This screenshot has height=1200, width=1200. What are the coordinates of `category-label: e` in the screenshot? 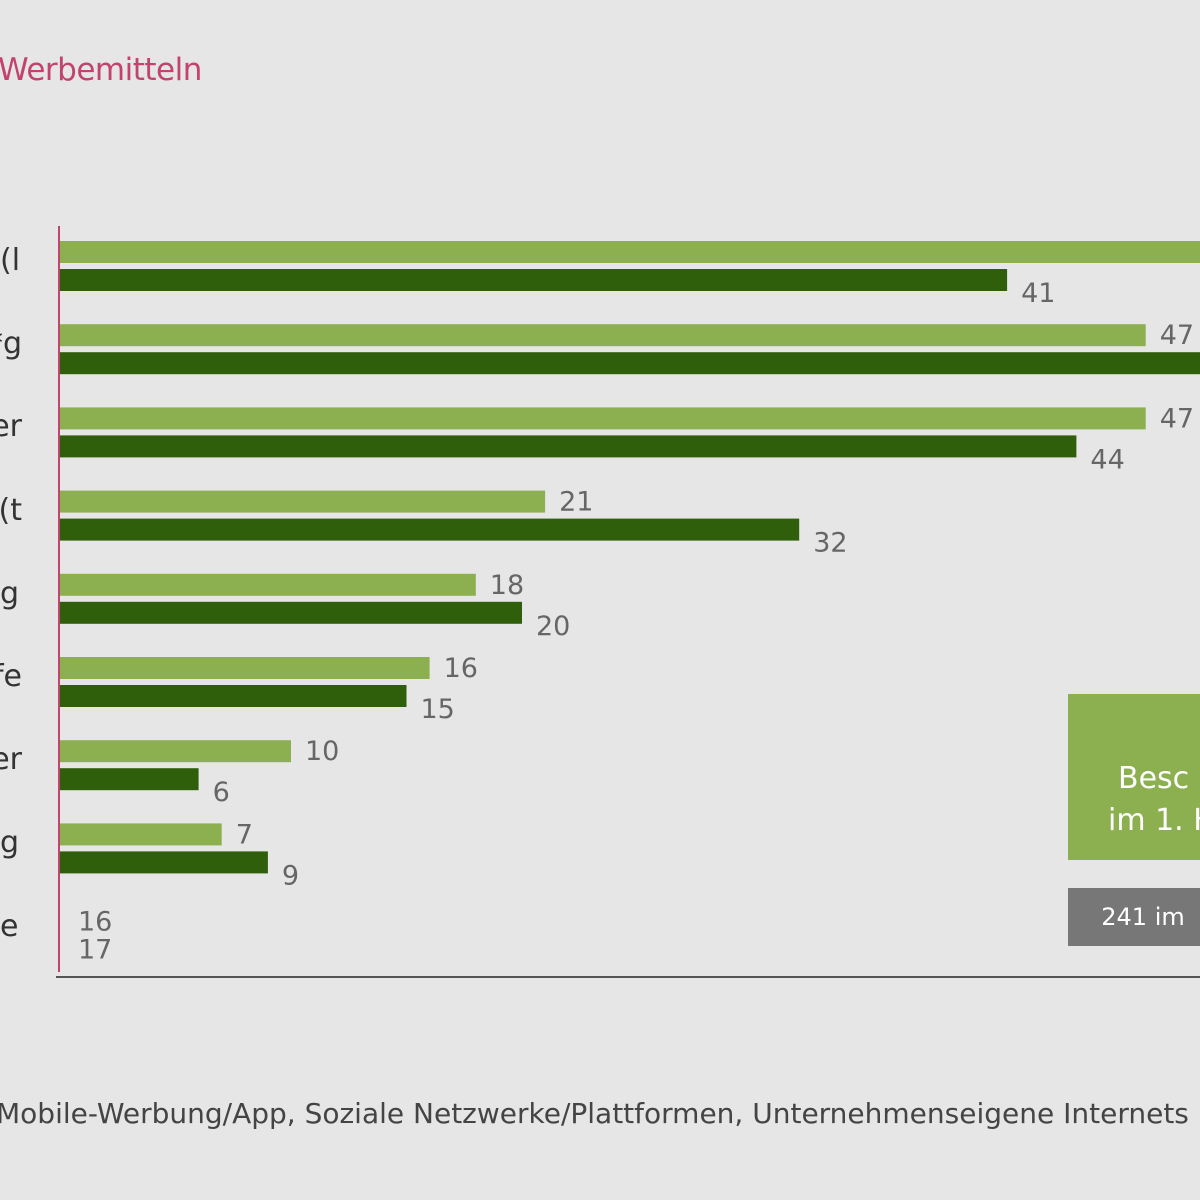 It's located at (9, 926).